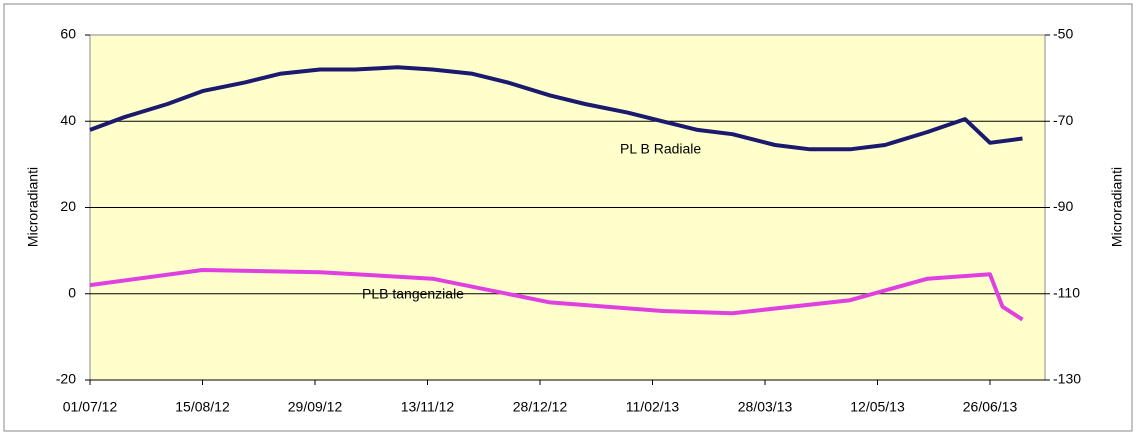  What do you see at coordinates (877, 407) in the screenshot?
I see `x-tick-label: 12/05/13` at bounding box center [877, 407].